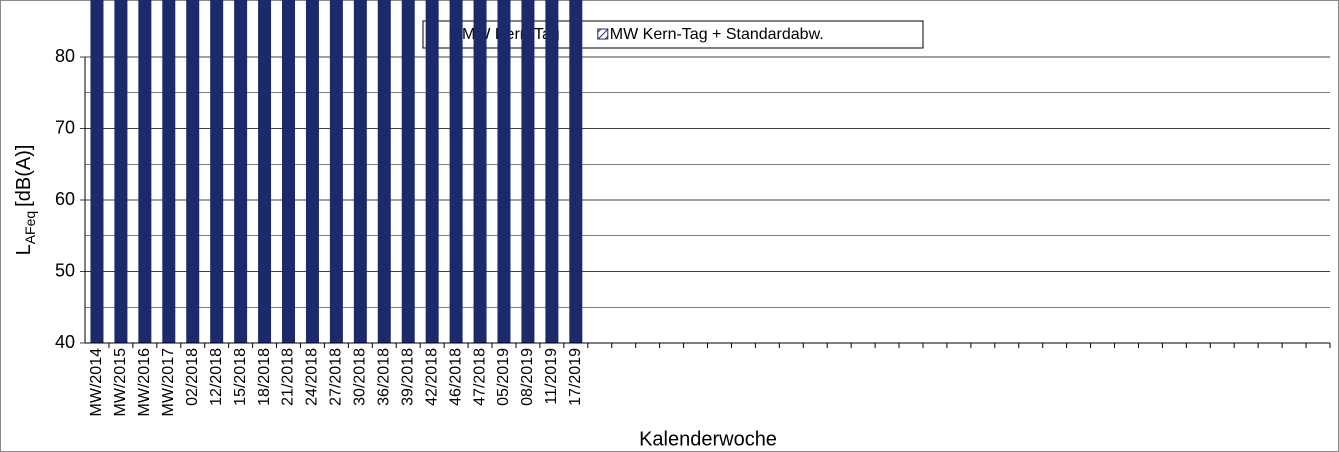 Image resolution: width=1339 pixels, height=452 pixels. What do you see at coordinates (575, 377) in the screenshot?
I see `x-tick-label: 17/2019` at bounding box center [575, 377].